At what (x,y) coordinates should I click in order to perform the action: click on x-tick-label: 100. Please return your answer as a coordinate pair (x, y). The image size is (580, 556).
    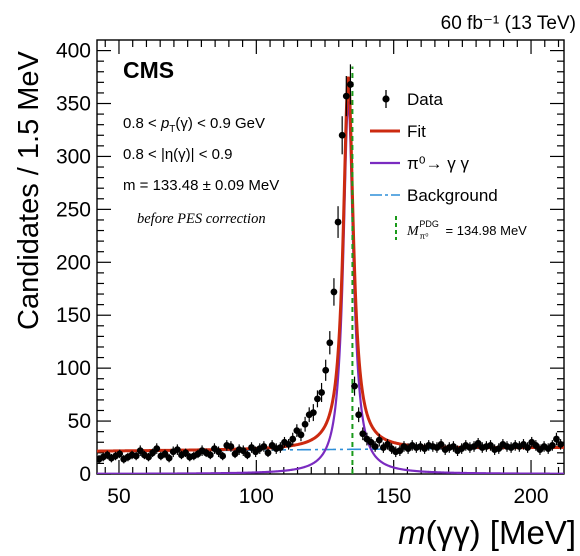
    Looking at the image, I should click on (256, 496).